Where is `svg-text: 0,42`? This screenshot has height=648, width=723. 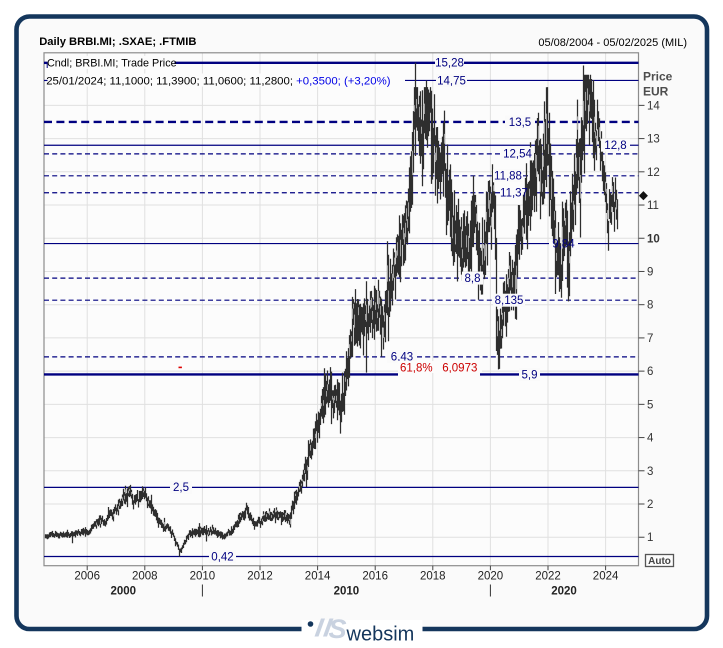 svg-text: 0,42 is located at coordinates (222, 557).